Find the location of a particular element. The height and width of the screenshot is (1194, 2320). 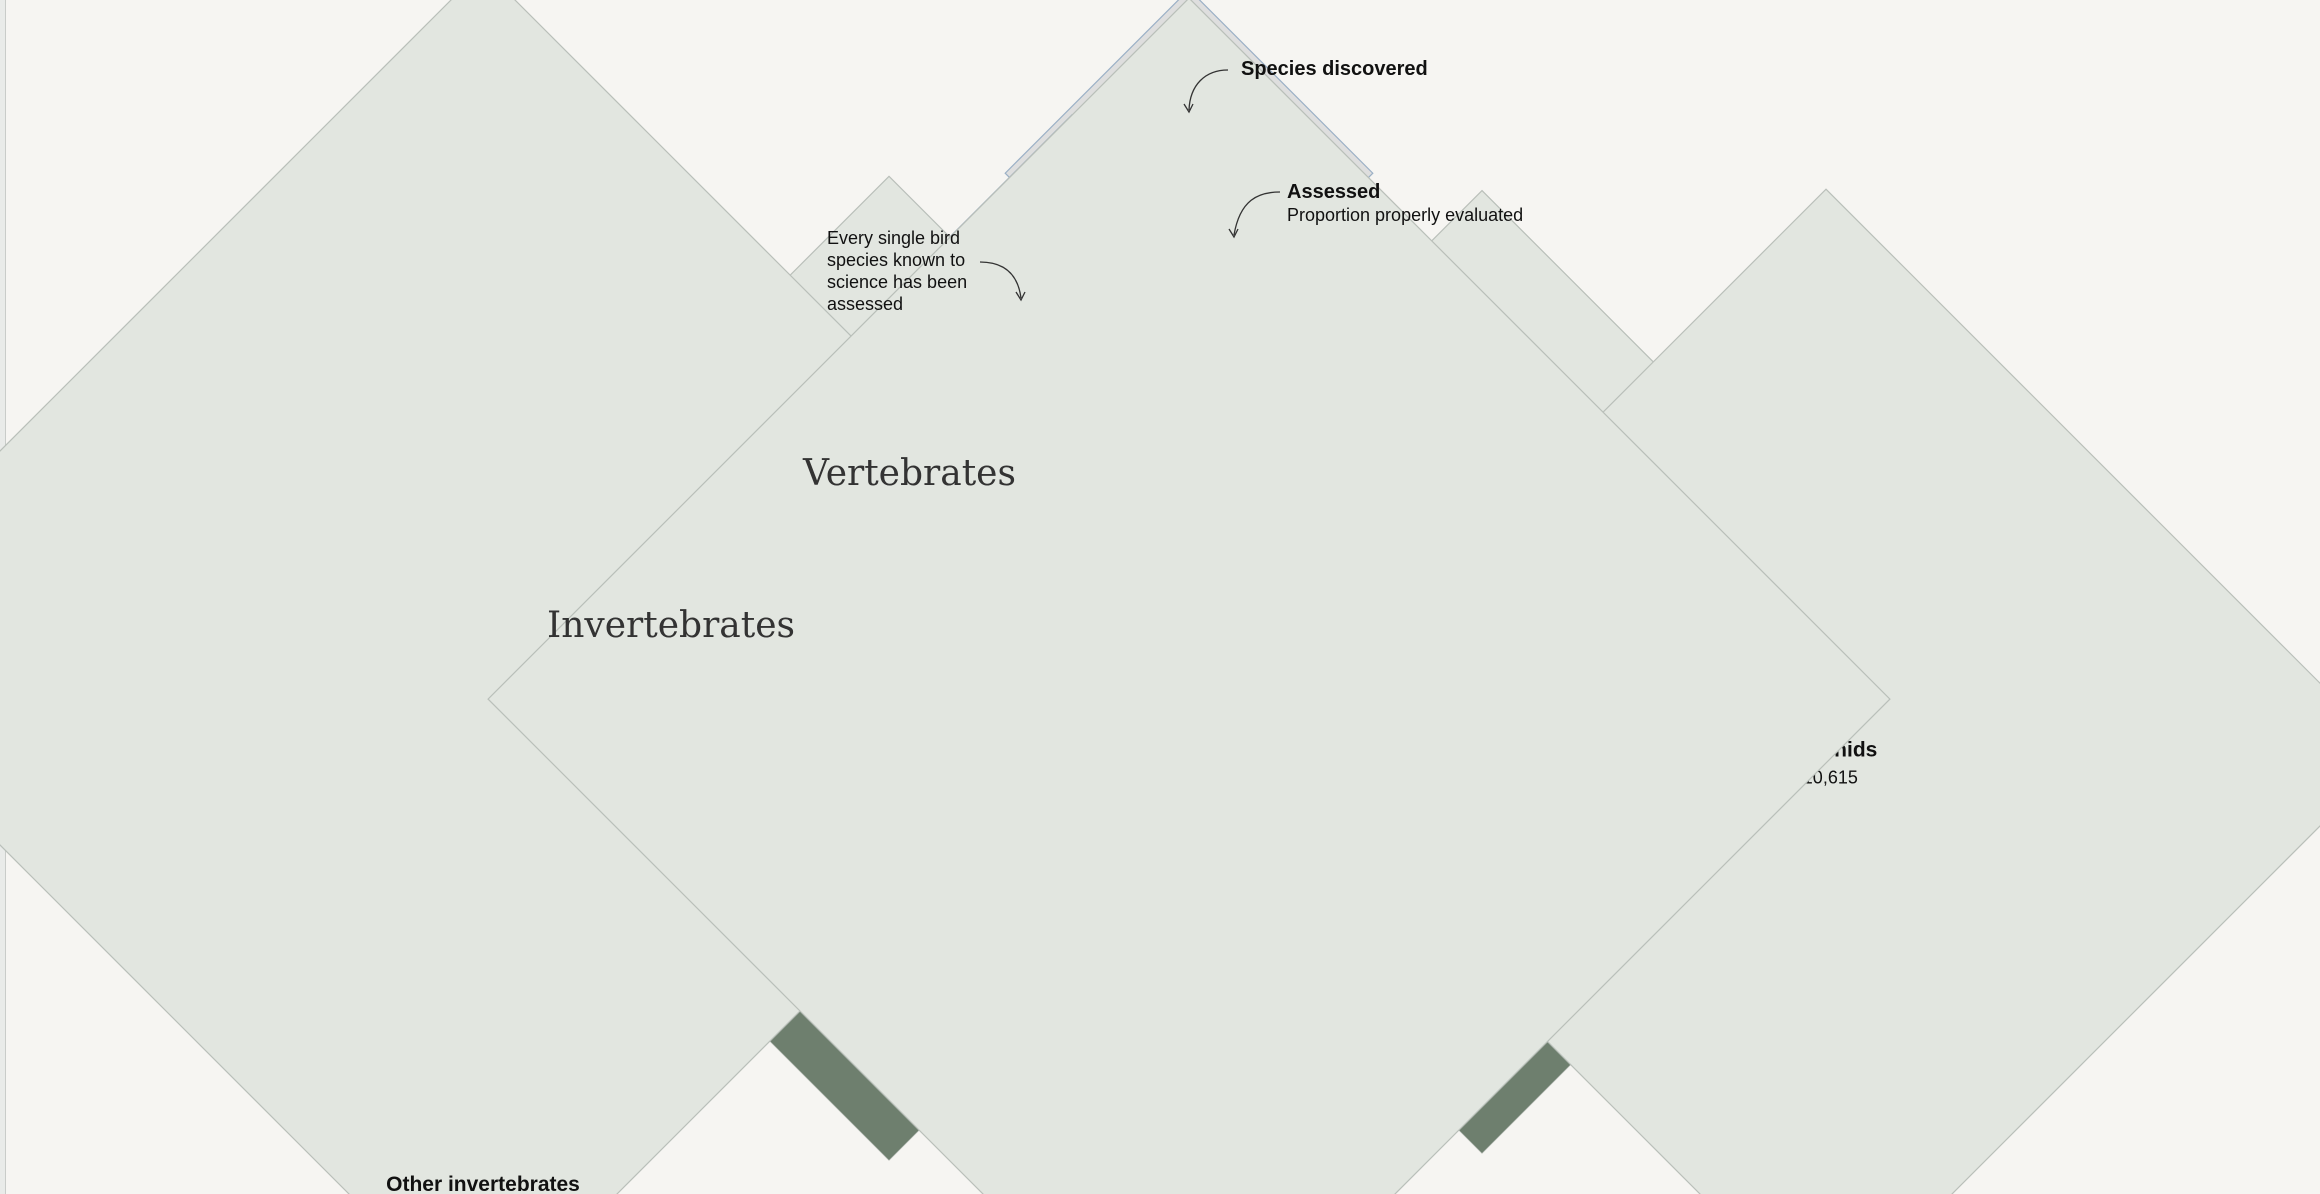

birds-note-line-3: science has been is located at coordinates (897, 282).